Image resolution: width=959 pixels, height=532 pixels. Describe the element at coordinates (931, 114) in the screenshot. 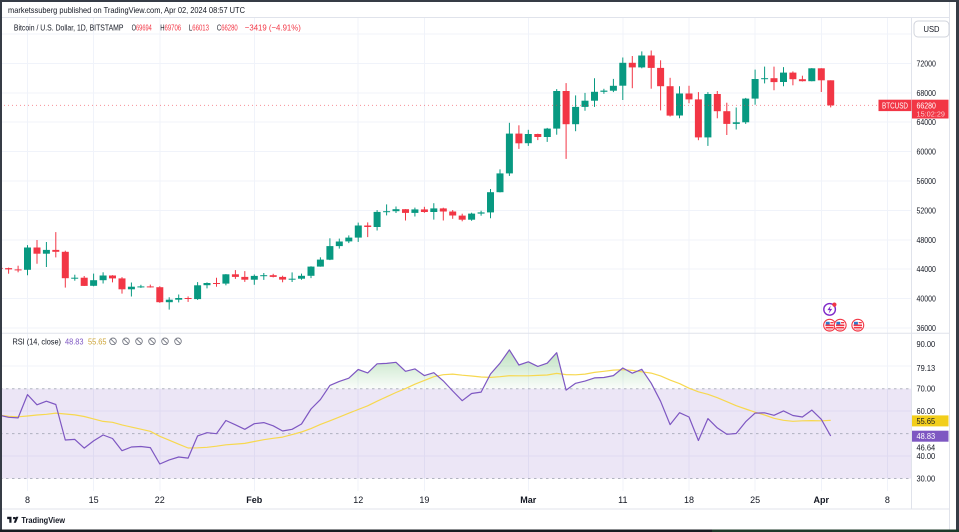

I see `svg-text: 15:02:29` at that location.